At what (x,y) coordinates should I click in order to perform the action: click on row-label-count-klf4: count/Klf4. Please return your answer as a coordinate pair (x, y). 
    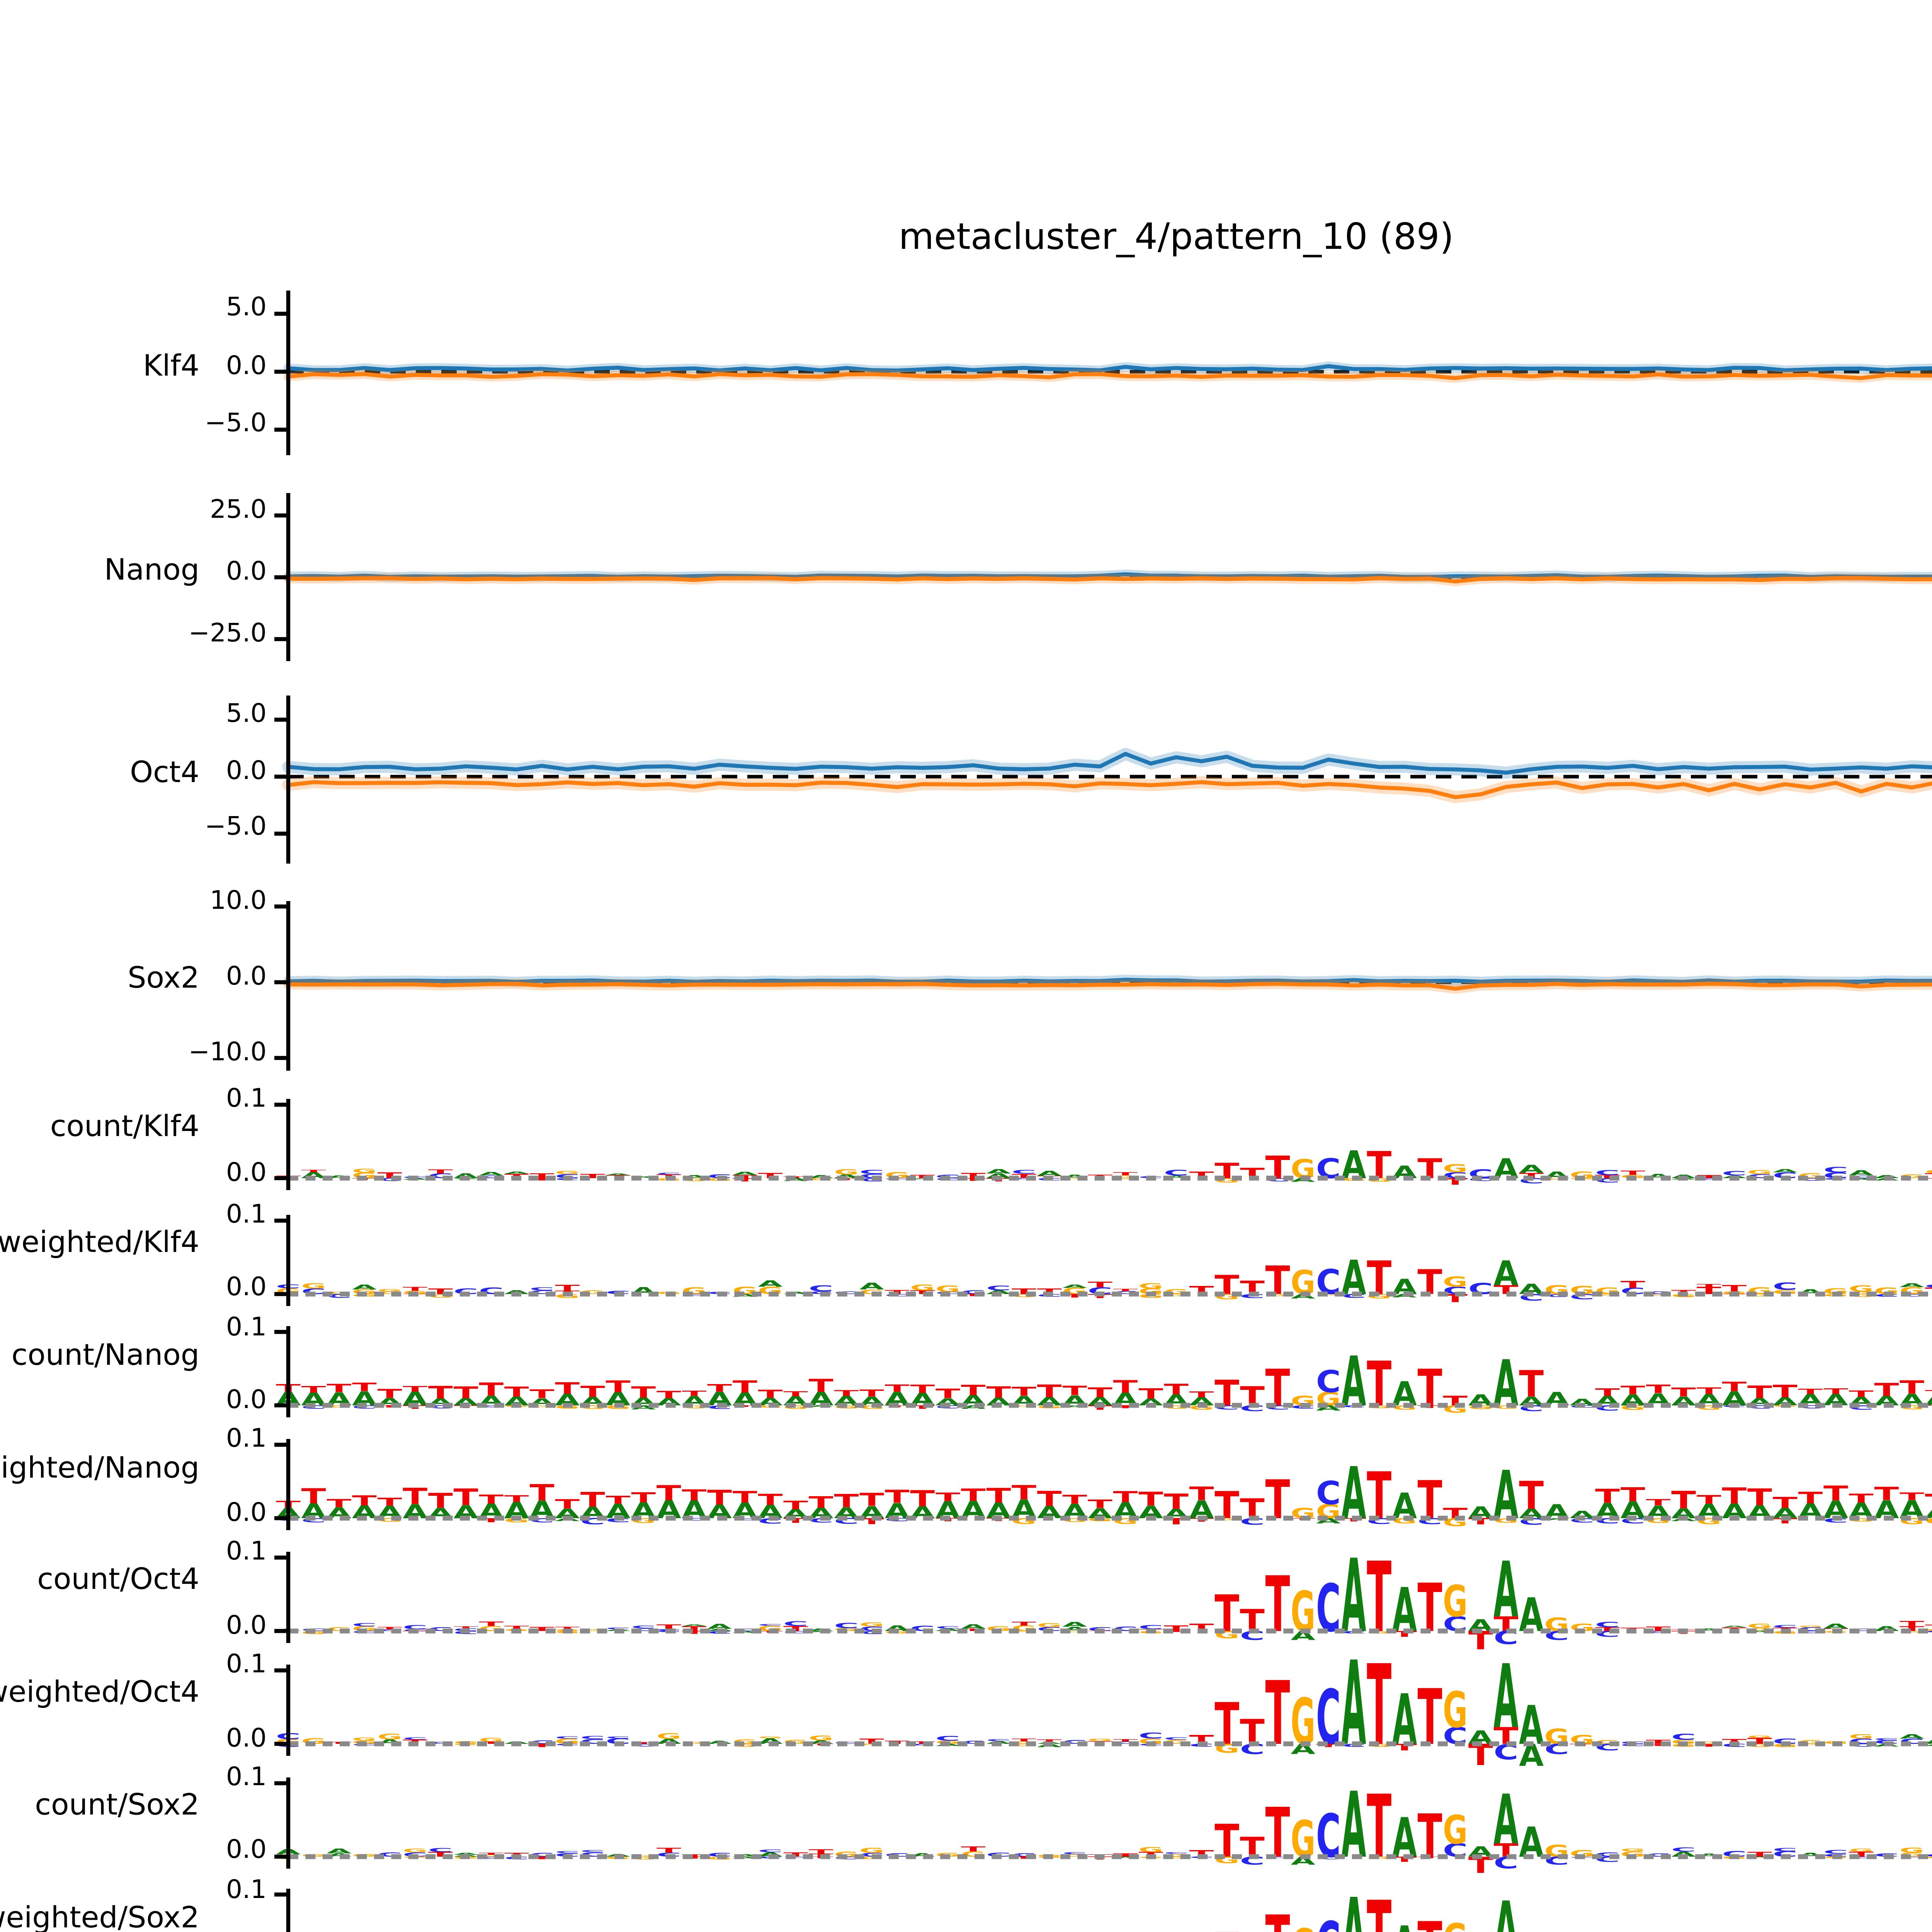
    Looking at the image, I should click on (125, 1127).